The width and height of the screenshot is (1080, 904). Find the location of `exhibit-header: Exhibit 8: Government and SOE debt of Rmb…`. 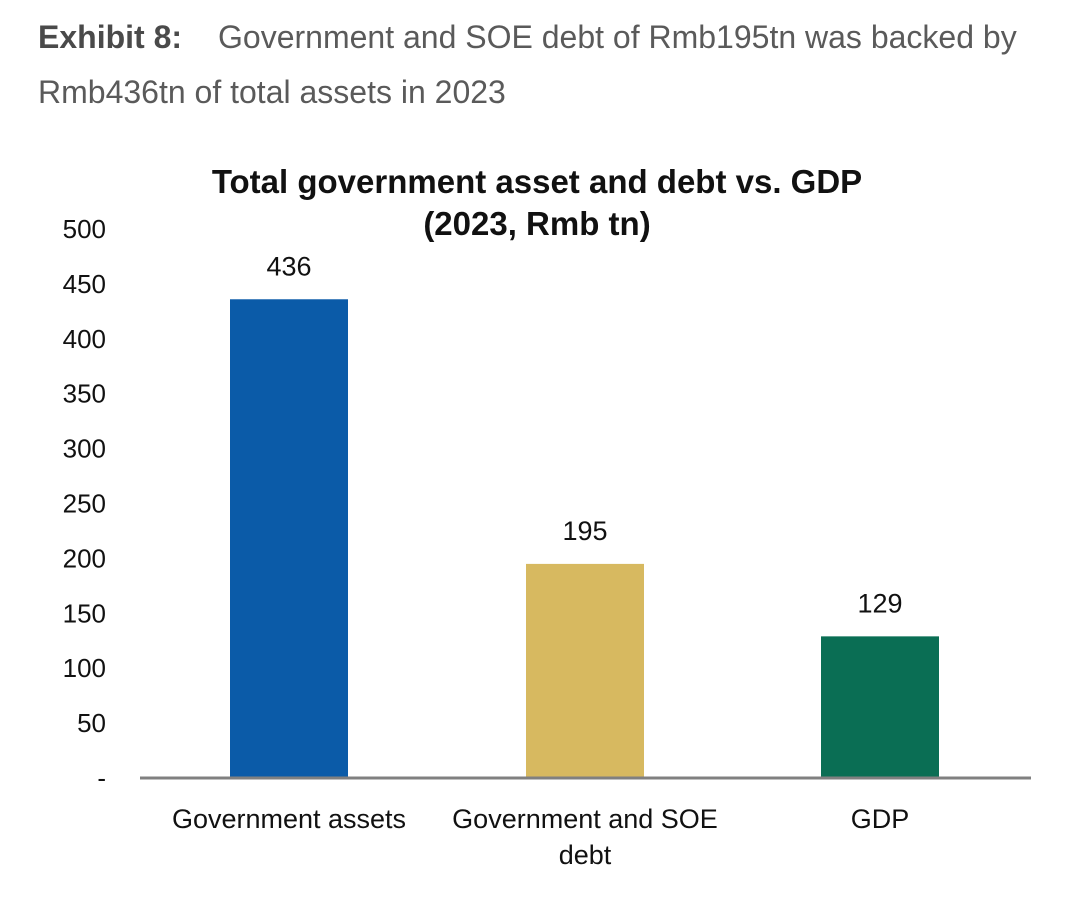

exhibit-header: Exhibit 8: Government and SOE debt of Rmb… is located at coordinates (543, 65).